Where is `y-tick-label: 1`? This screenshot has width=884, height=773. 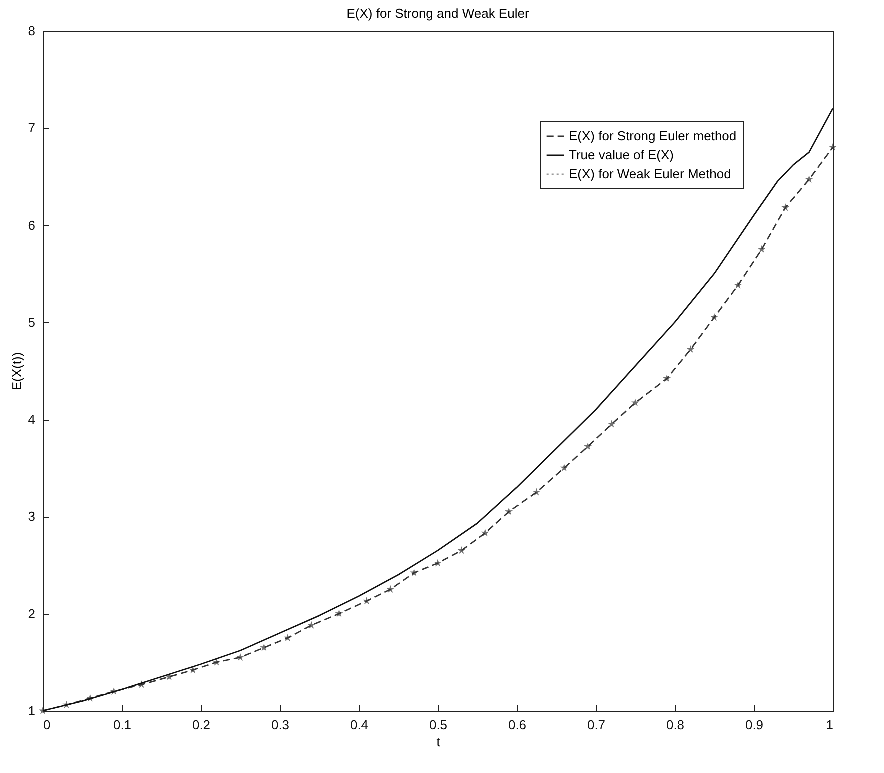 y-tick-label: 1 is located at coordinates (32, 711).